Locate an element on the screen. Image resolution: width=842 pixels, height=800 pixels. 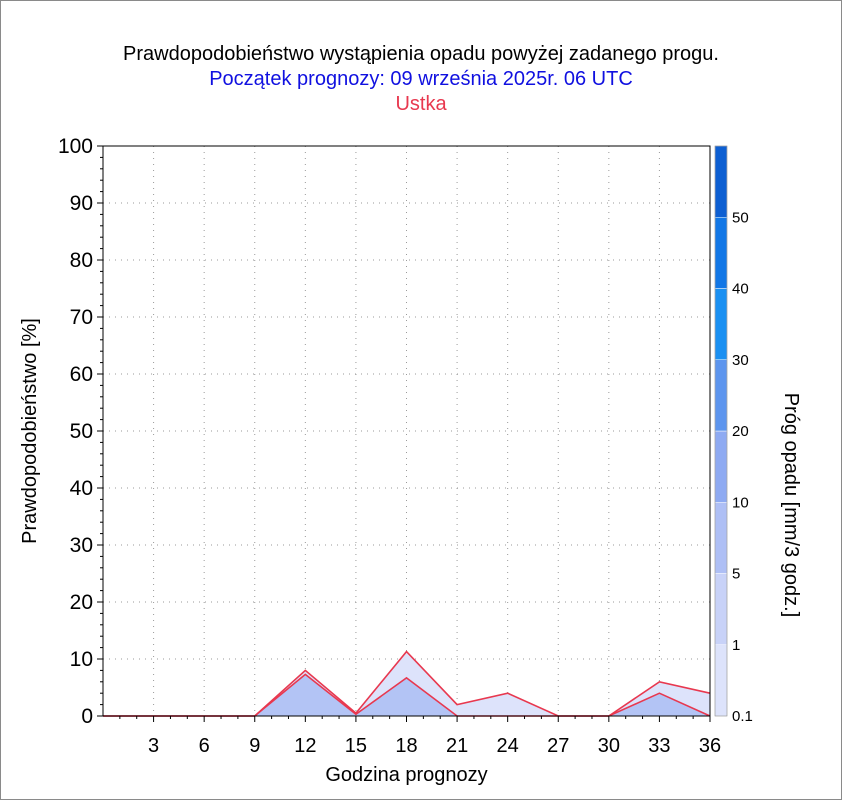
x-tick-label: 12 is located at coordinates (305, 746).